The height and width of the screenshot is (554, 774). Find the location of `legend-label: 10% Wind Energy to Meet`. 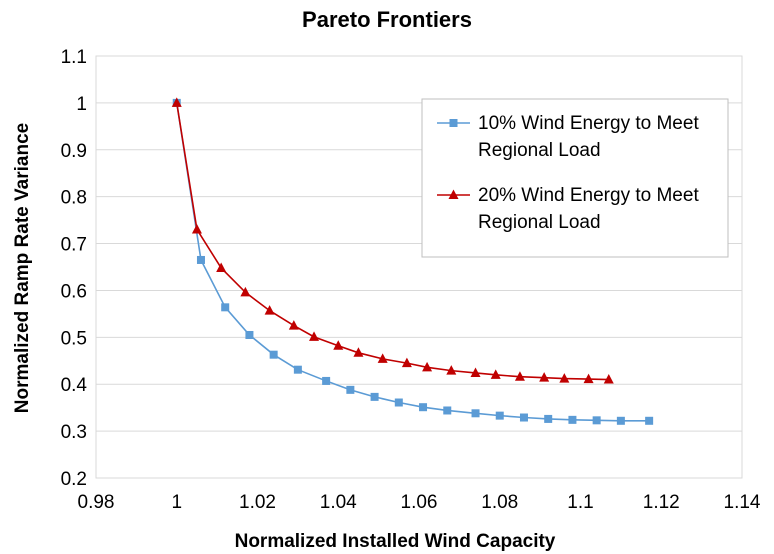

legend-label: 10% Wind Energy to Meet is located at coordinates (588, 123).